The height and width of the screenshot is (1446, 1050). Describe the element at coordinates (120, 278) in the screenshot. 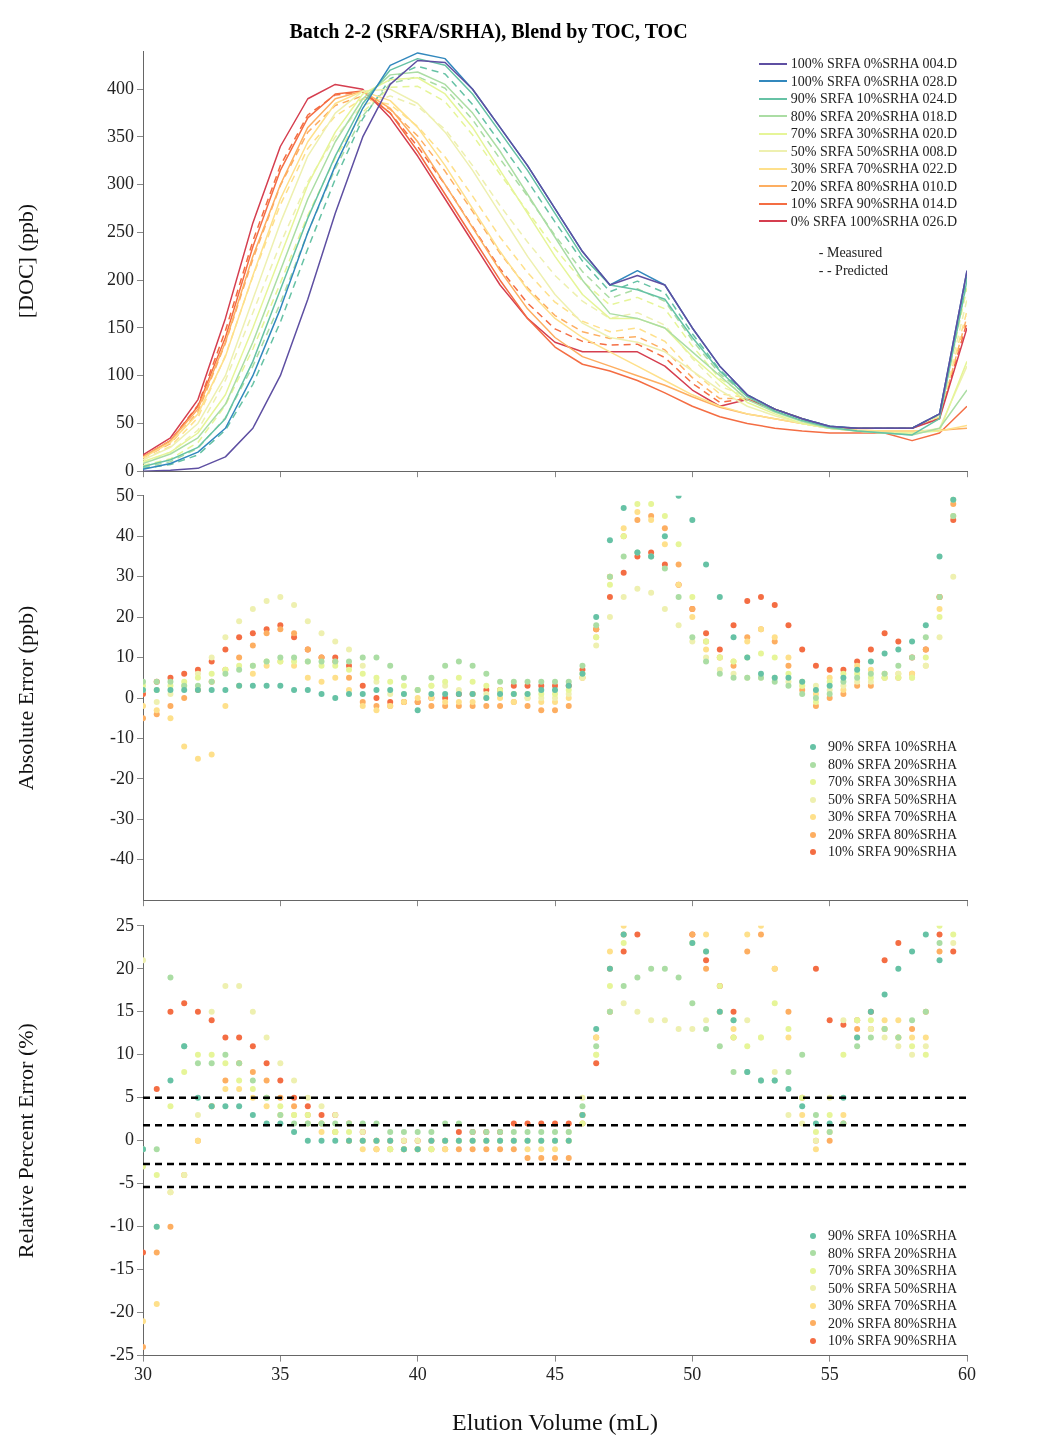

I see `y-tick-label: 200` at that location.